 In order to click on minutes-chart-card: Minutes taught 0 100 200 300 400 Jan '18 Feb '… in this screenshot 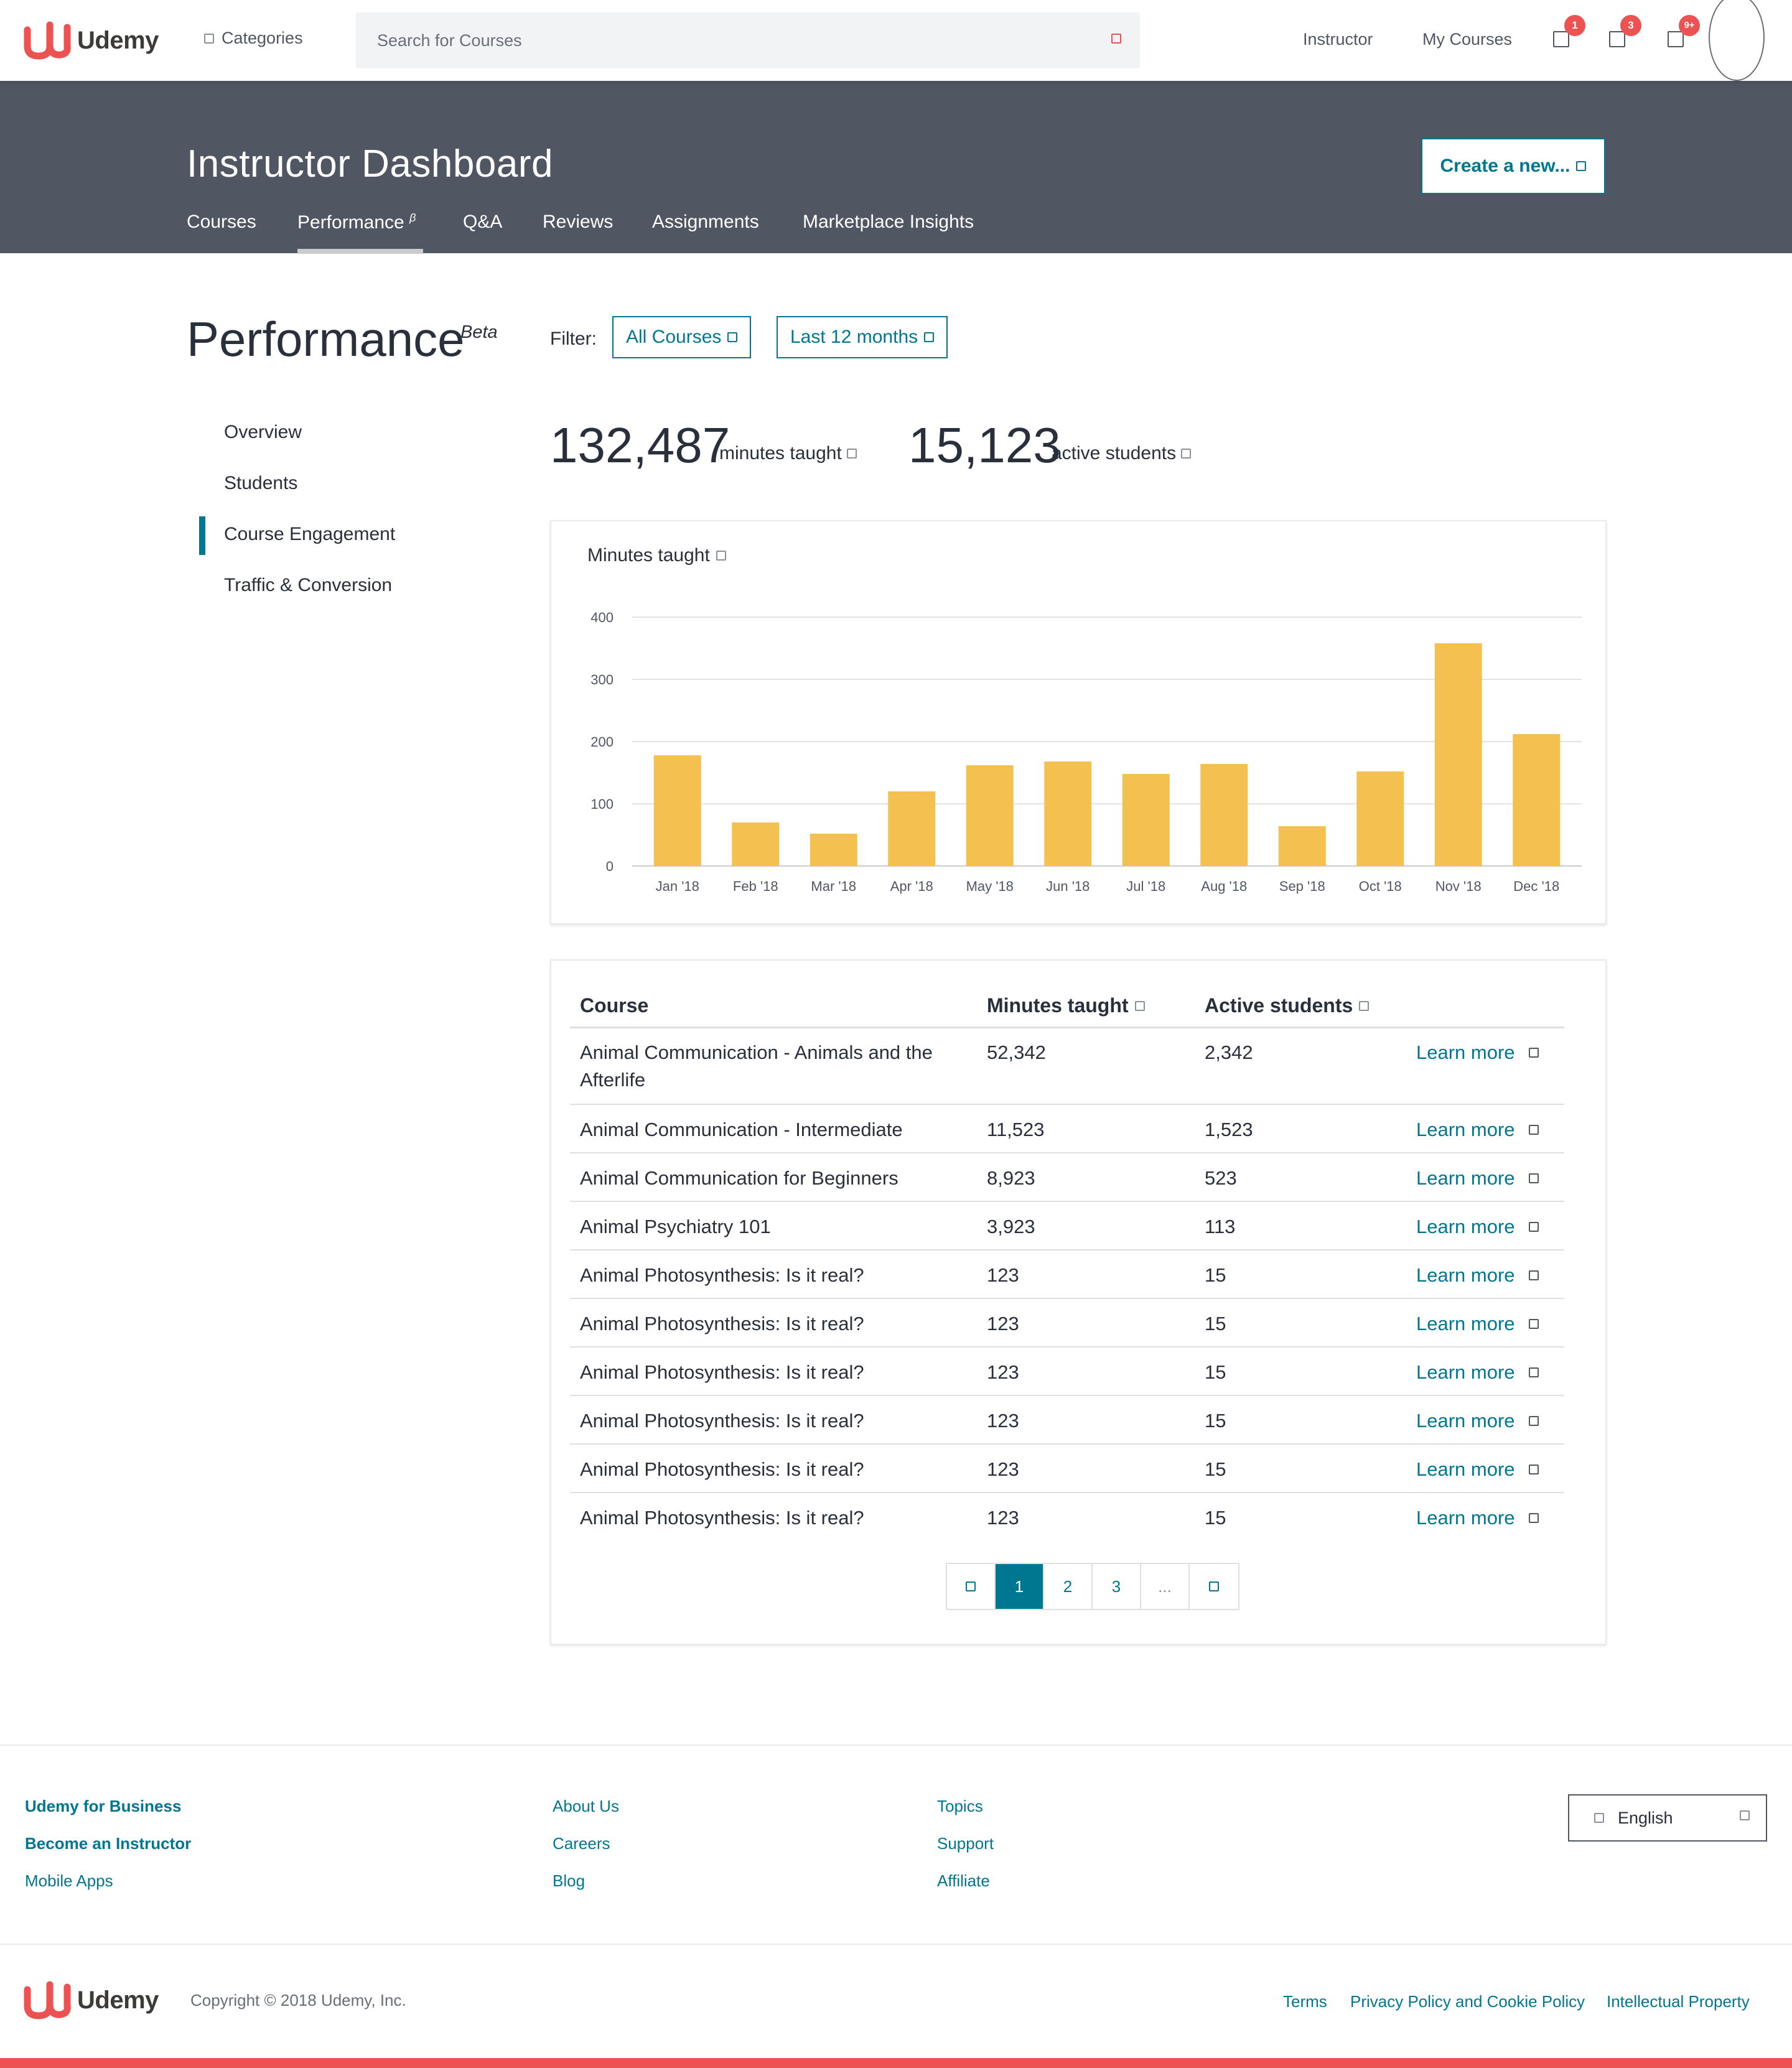, I will do `click(1078, 723)`.